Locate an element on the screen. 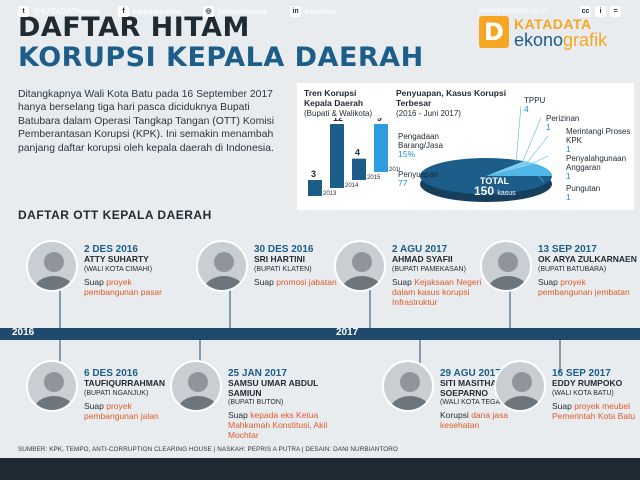 The height and width of the screenshot is (480, 640). footer-twitter: t @KATADATAnews is located at coordinates (59, 11).